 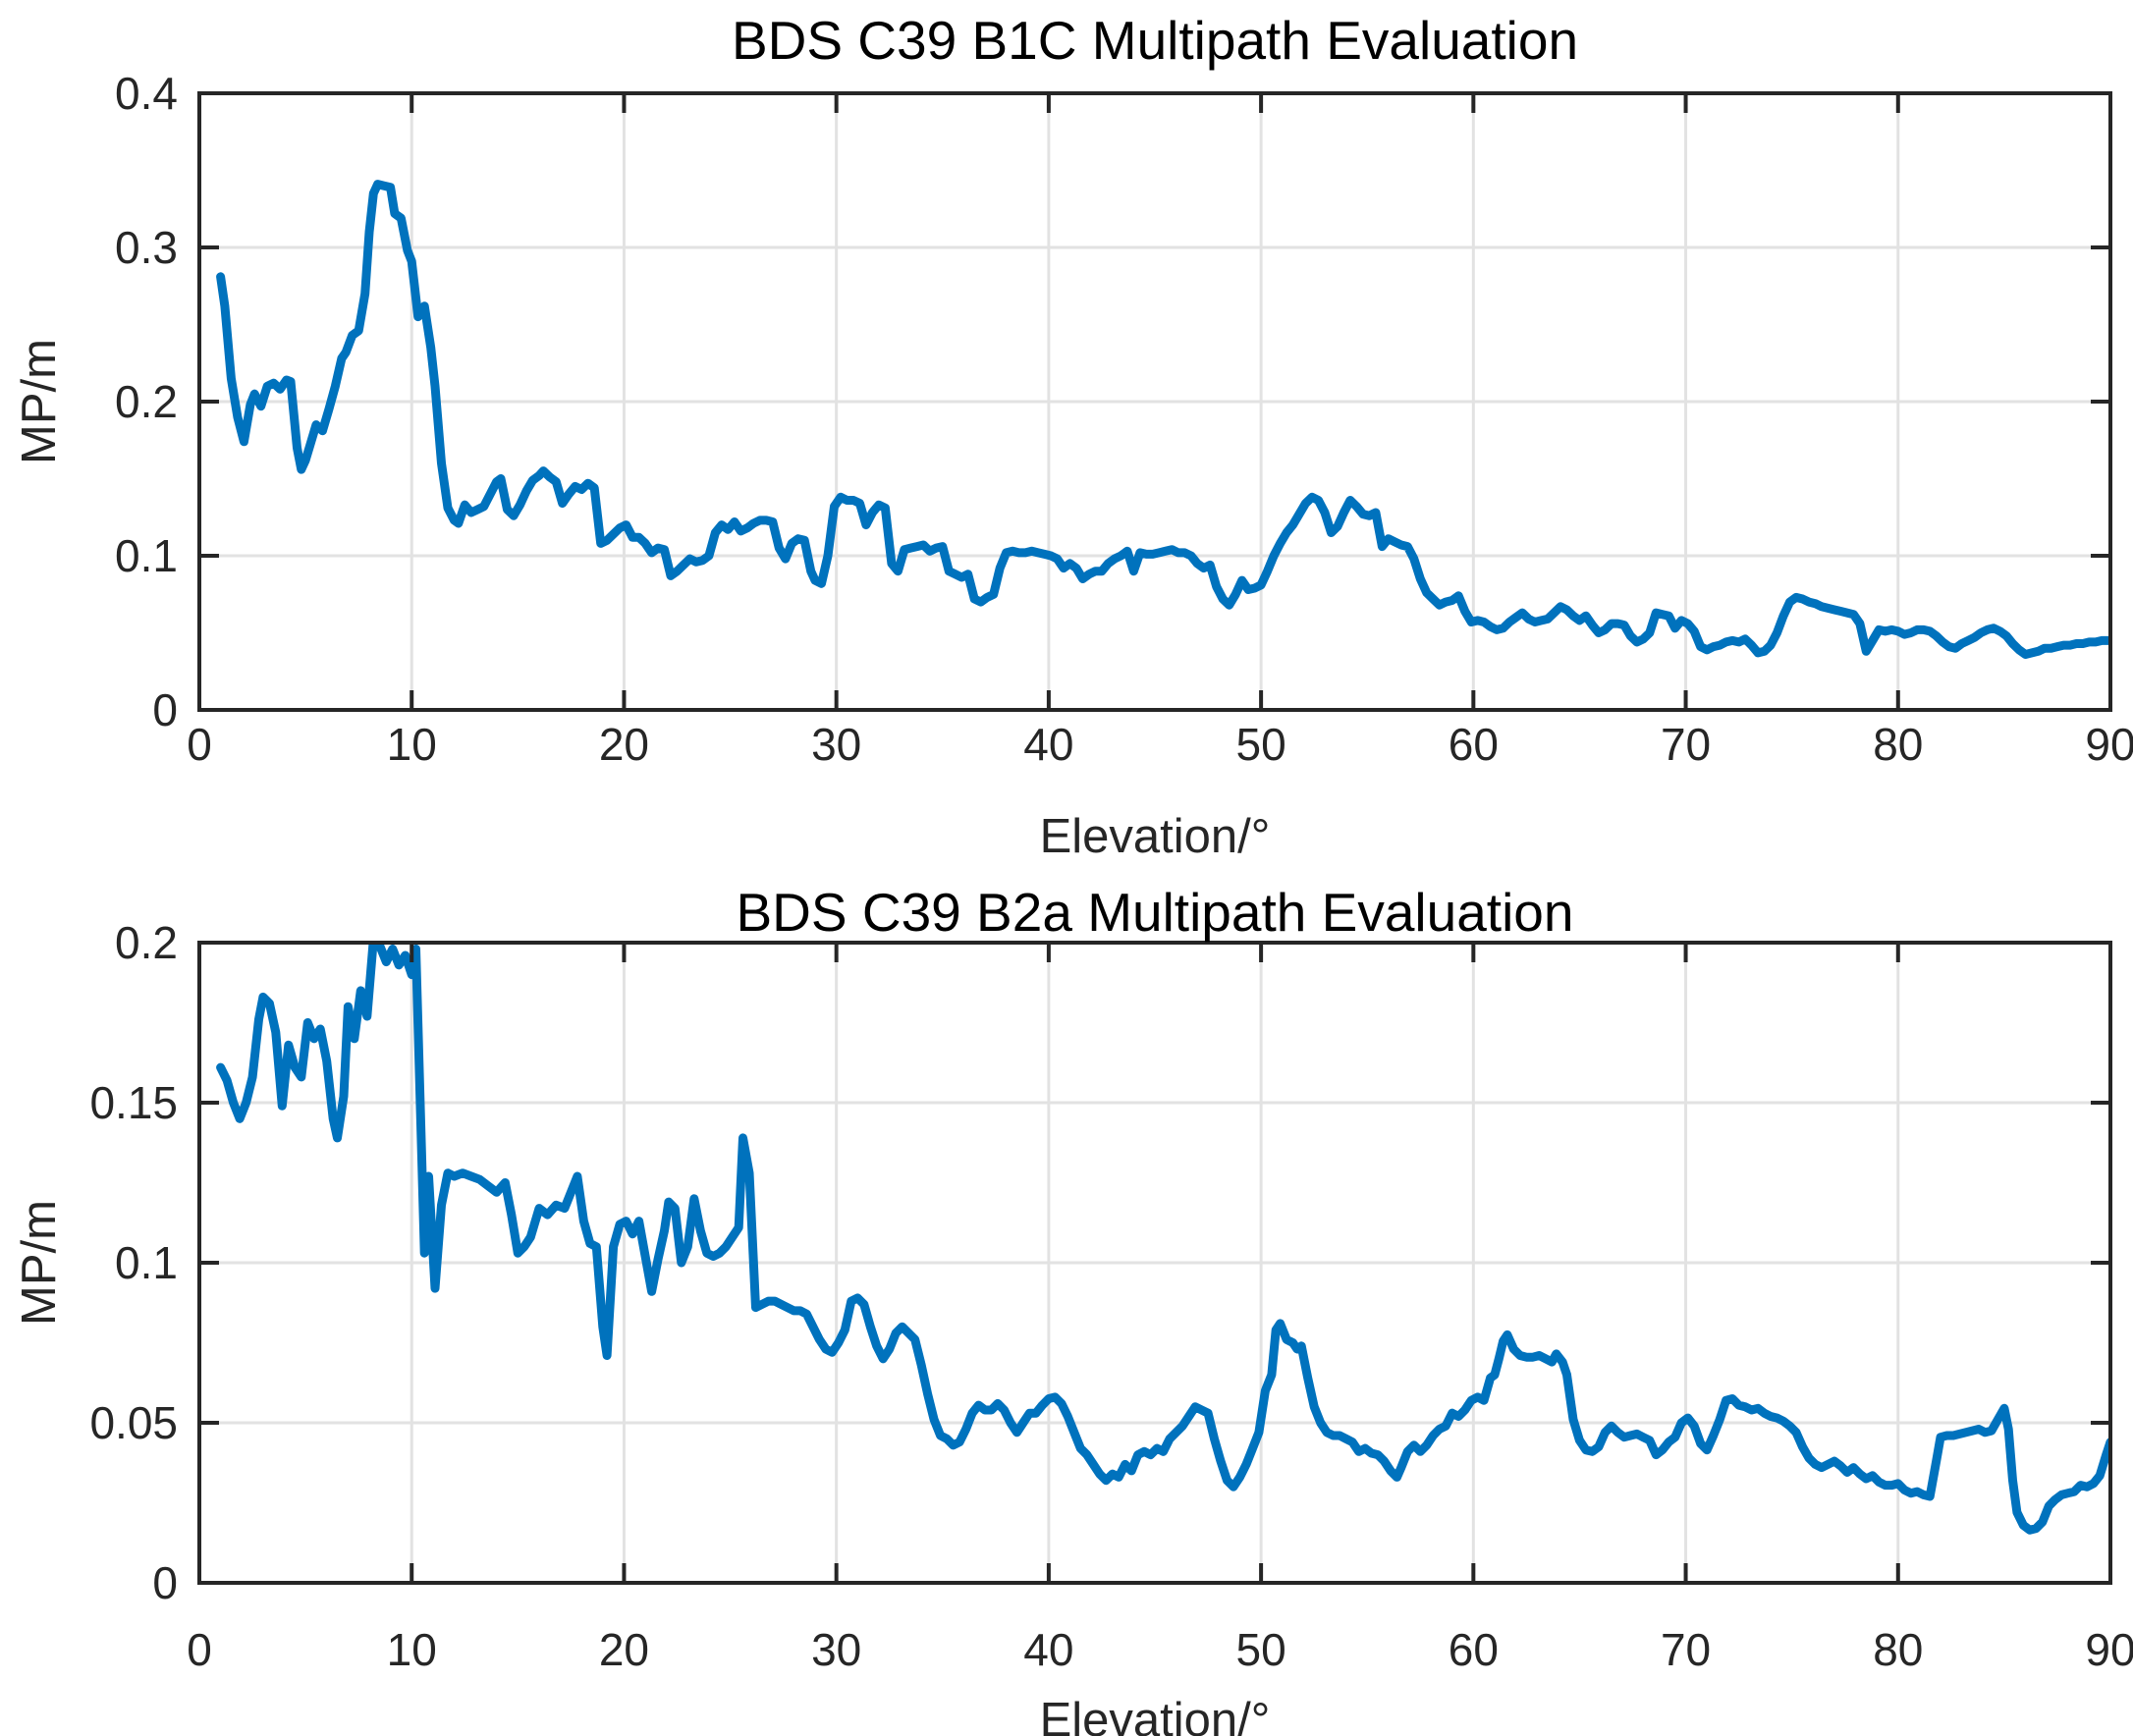 What do you see at coordinates (133, 1422) in the screenshot?
I see `y-tick-label: 0.05` at bounding box center [133, 1422].